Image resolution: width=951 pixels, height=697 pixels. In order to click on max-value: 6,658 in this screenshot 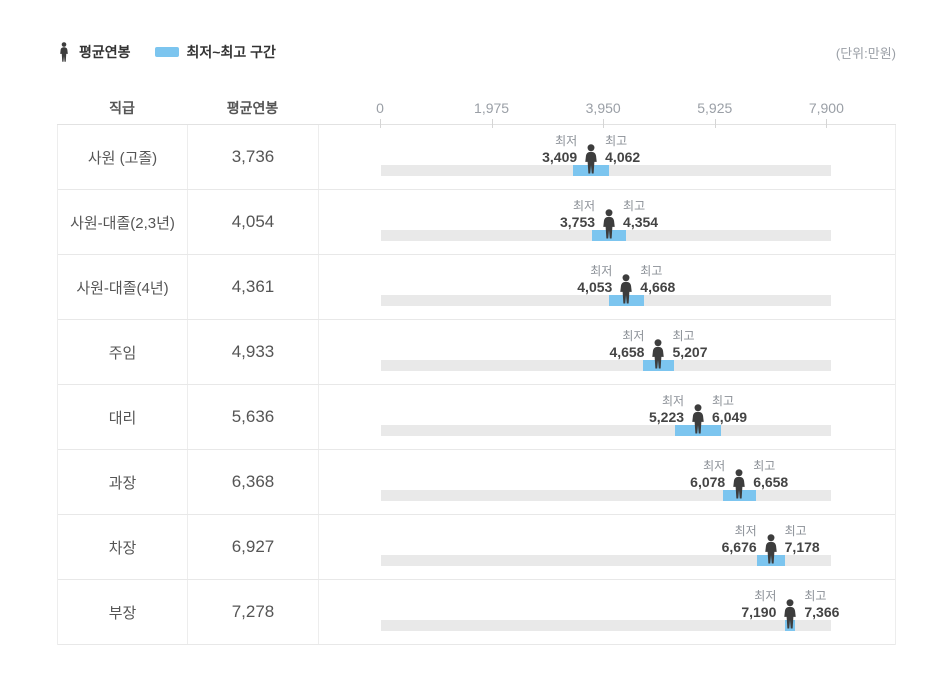, I will do `click(771, 482)`.